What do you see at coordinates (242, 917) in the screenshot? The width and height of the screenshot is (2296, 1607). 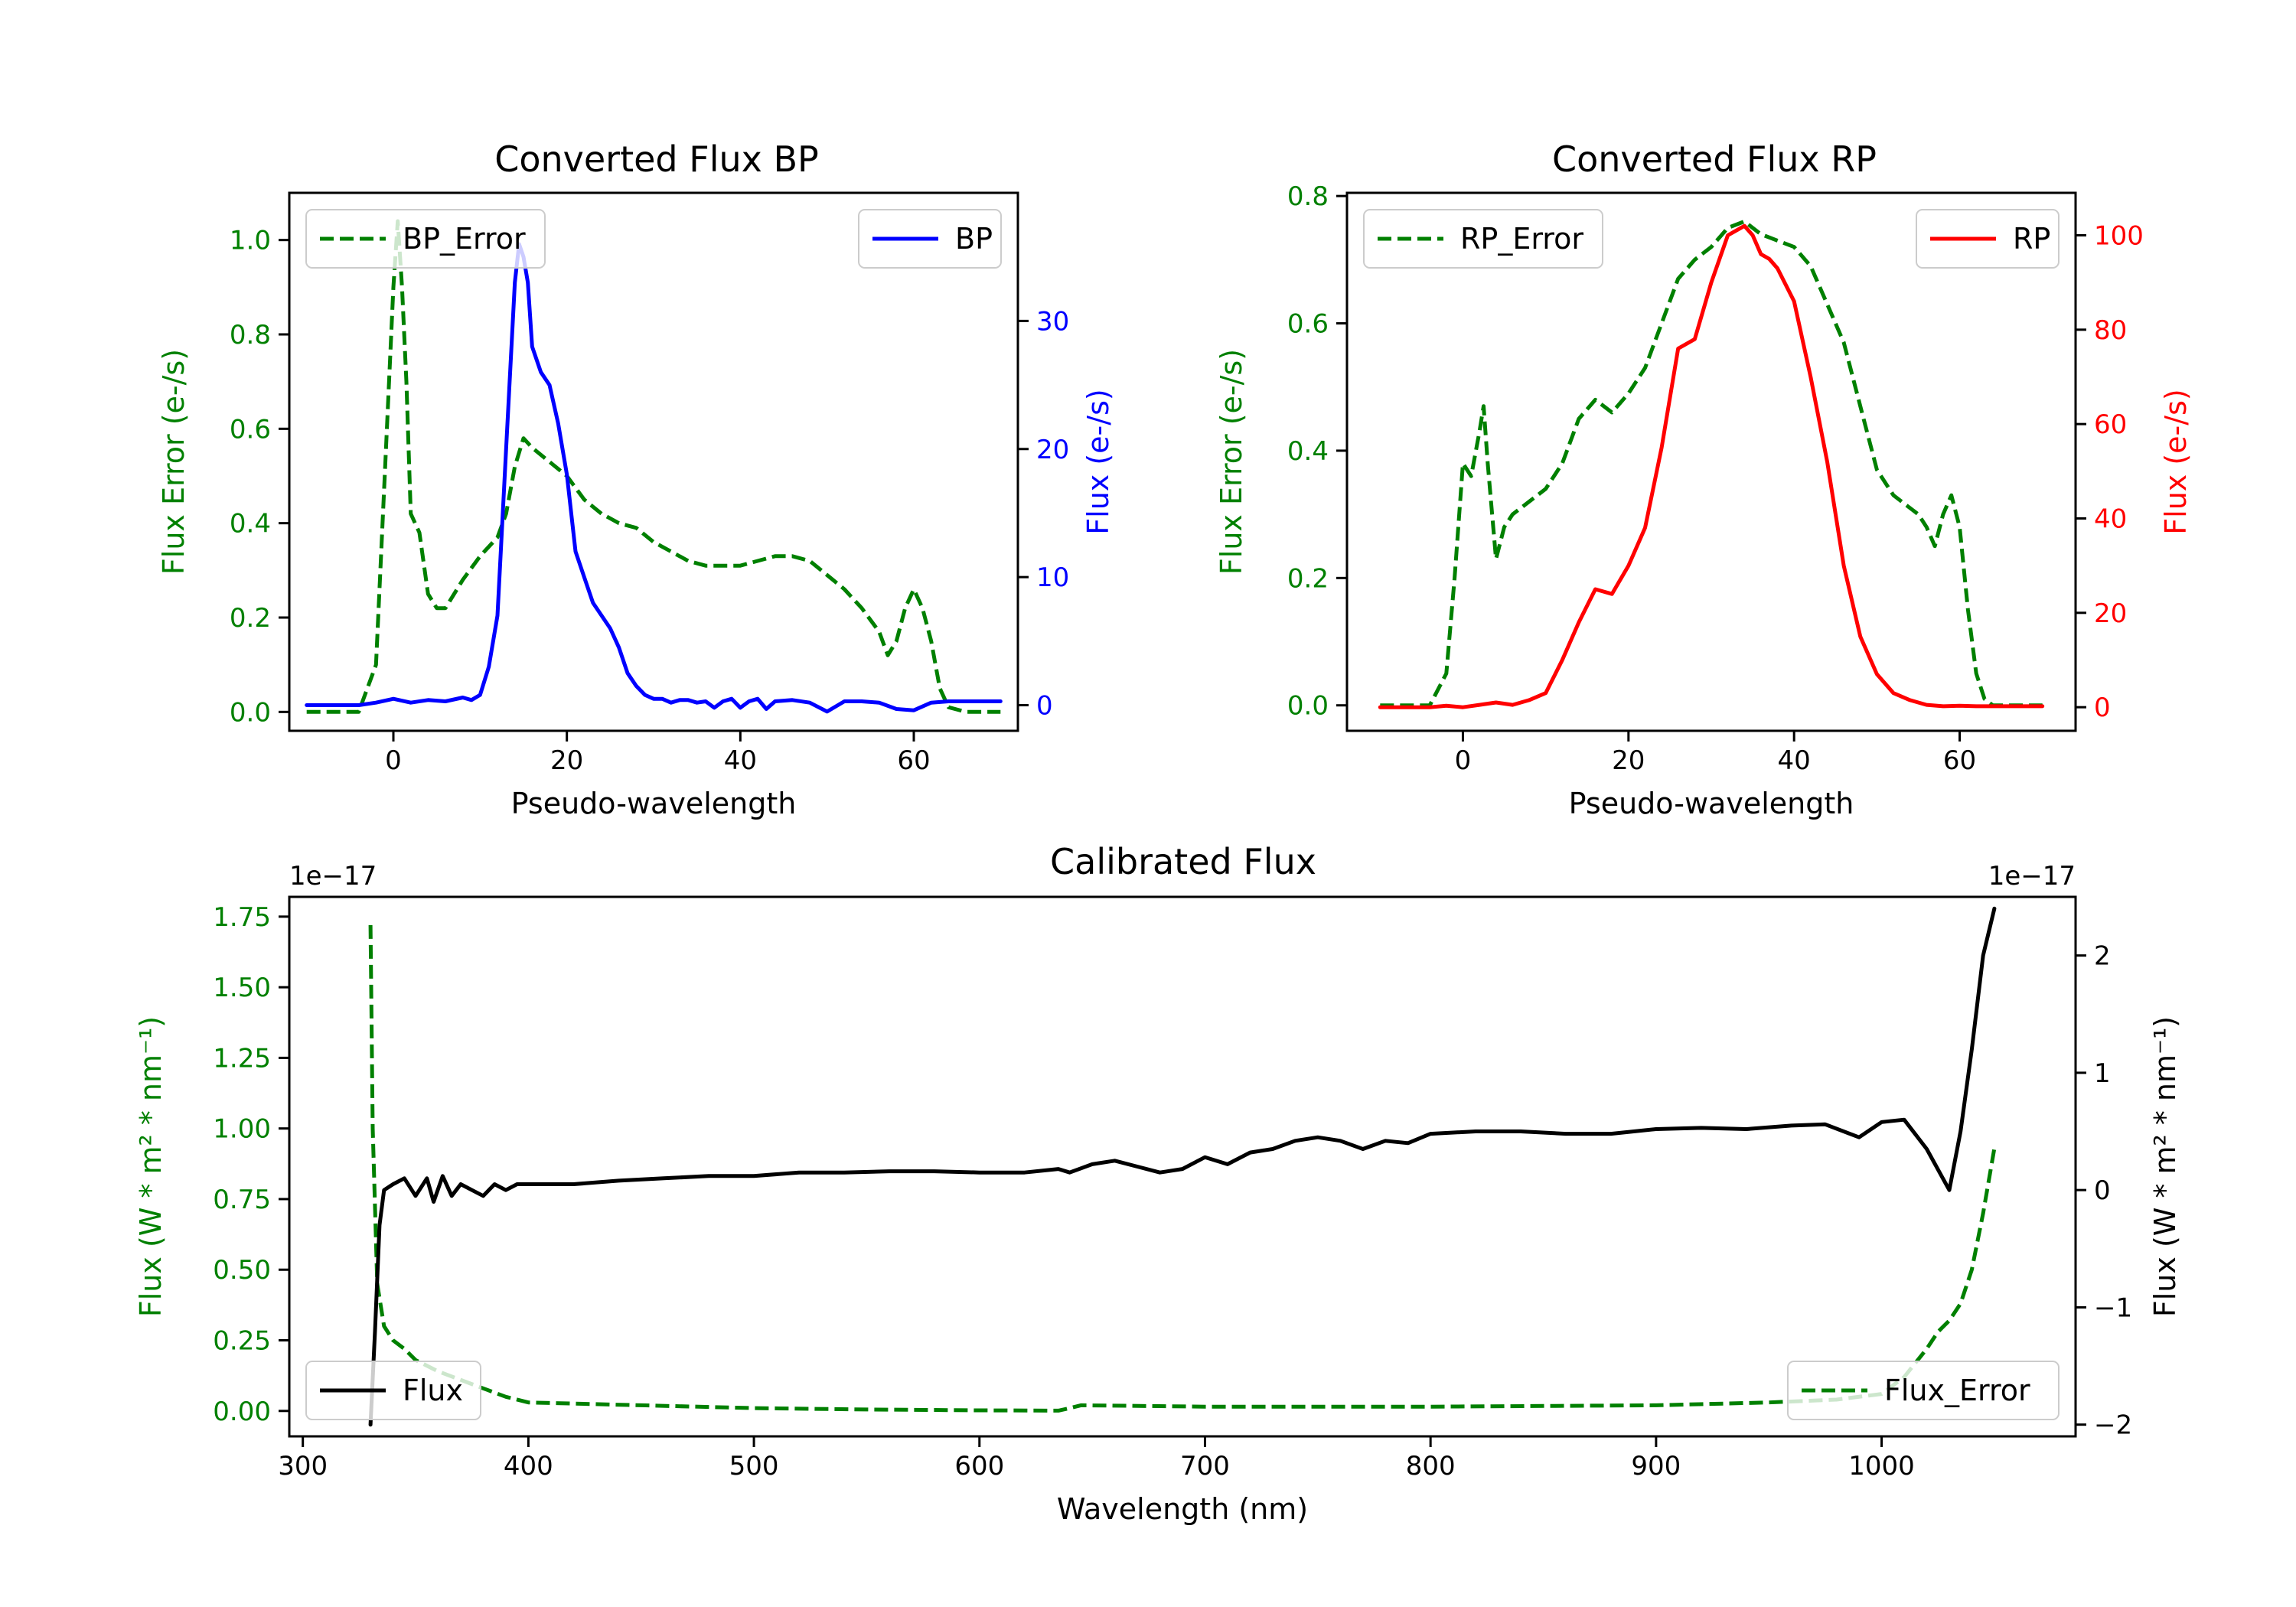 I see `y-left-tick-label: 1.75` at bounding box center [242, 917].